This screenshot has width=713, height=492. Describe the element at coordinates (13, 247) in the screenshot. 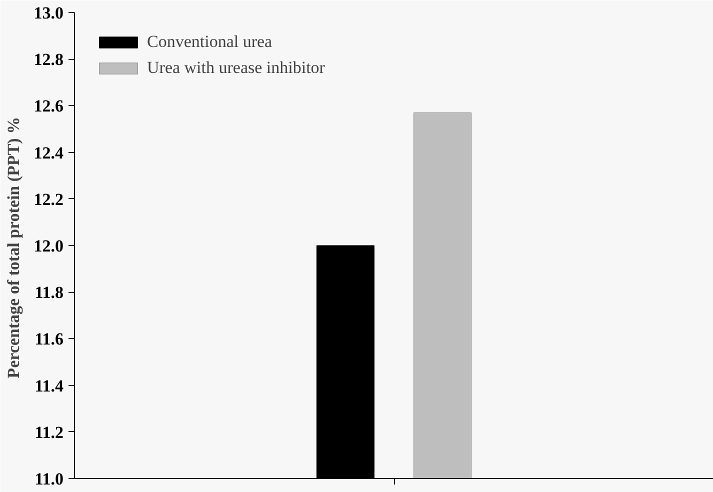

I see `y-axis-title: Percentage of total protein (PPT) %` at that location.